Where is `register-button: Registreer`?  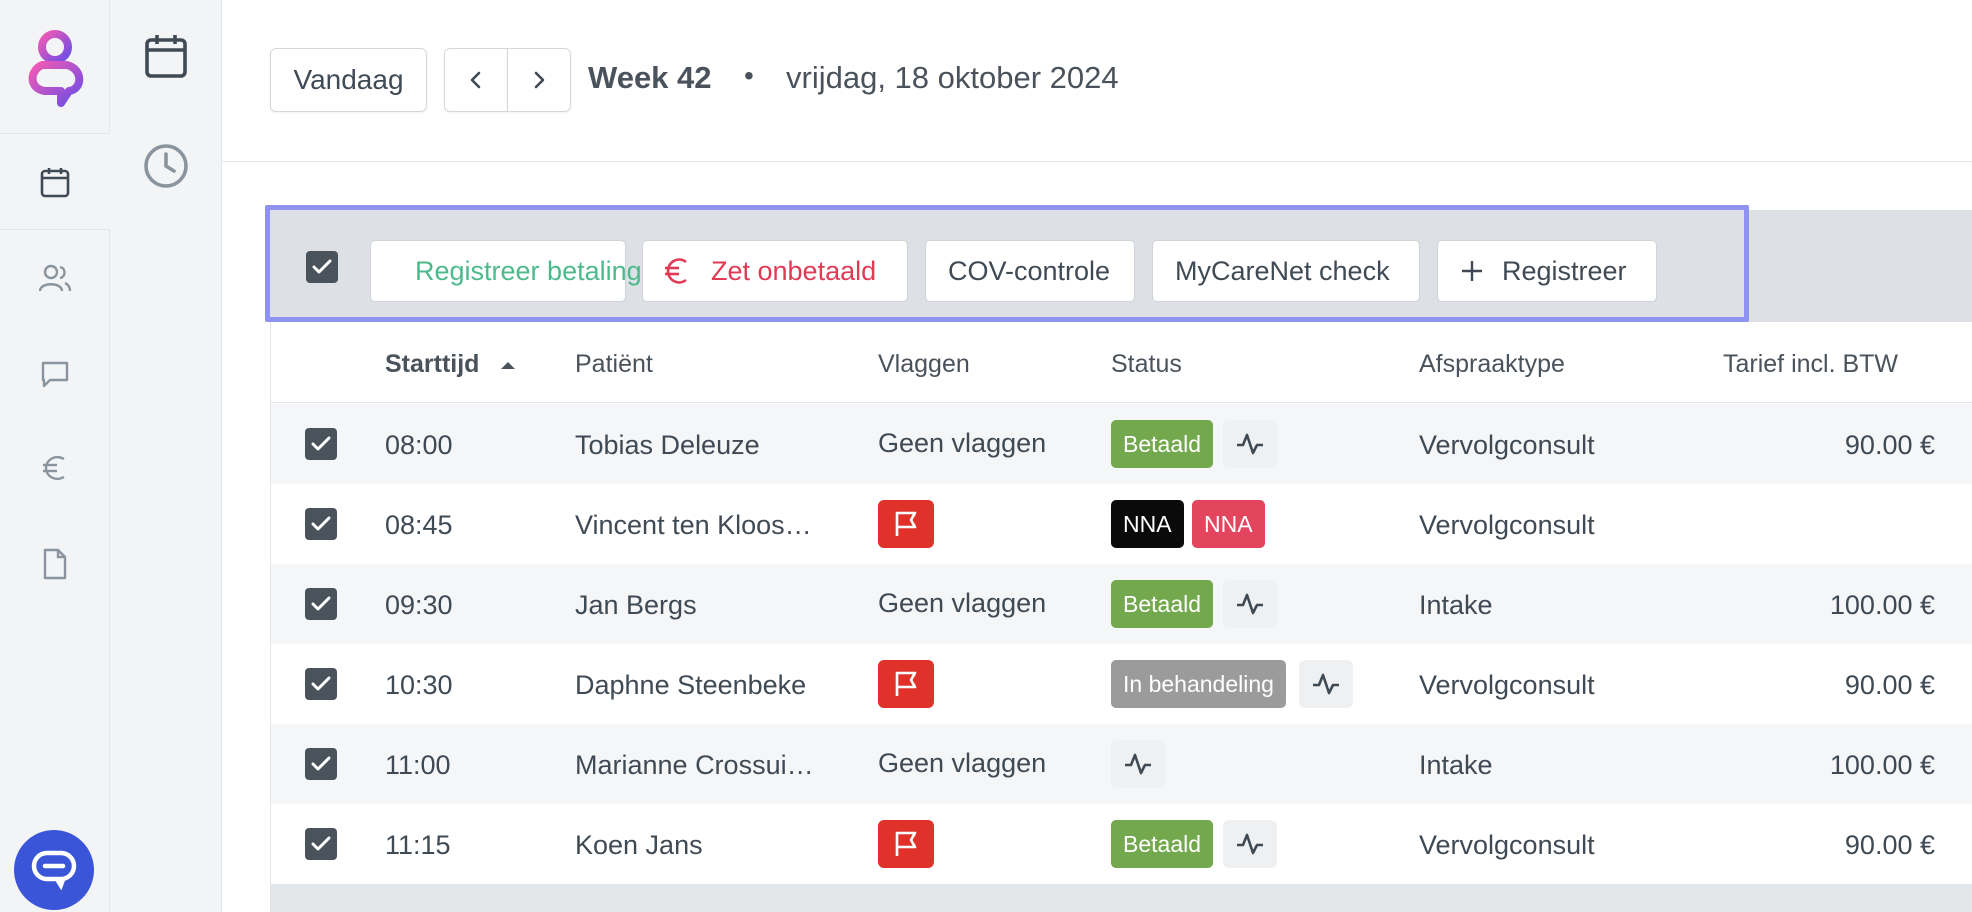
register-button: Registreer is located at coordinates (1547, 271).